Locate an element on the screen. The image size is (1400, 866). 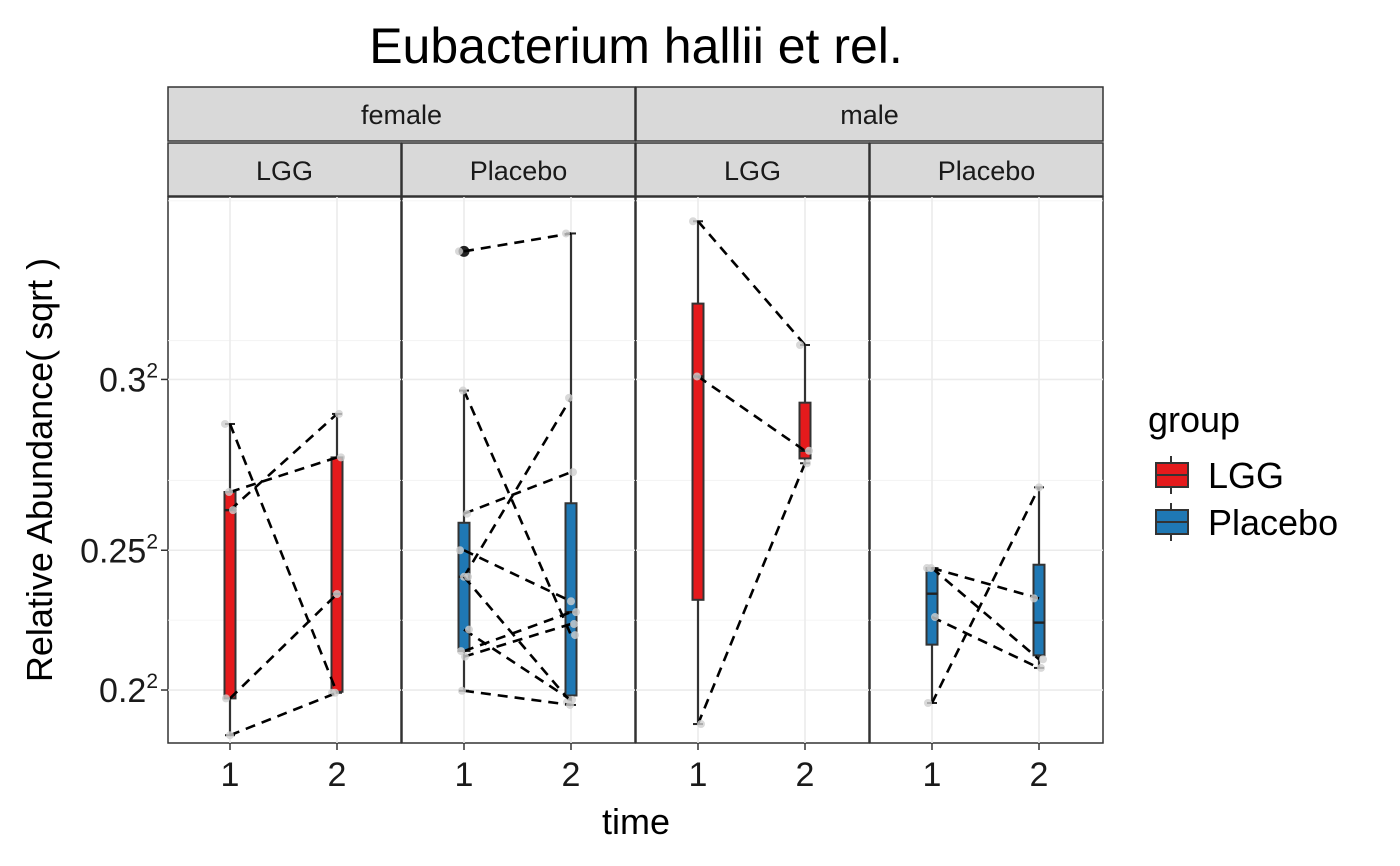
legend-item-placebo: Placebo is located at coordinates (1246, 522).